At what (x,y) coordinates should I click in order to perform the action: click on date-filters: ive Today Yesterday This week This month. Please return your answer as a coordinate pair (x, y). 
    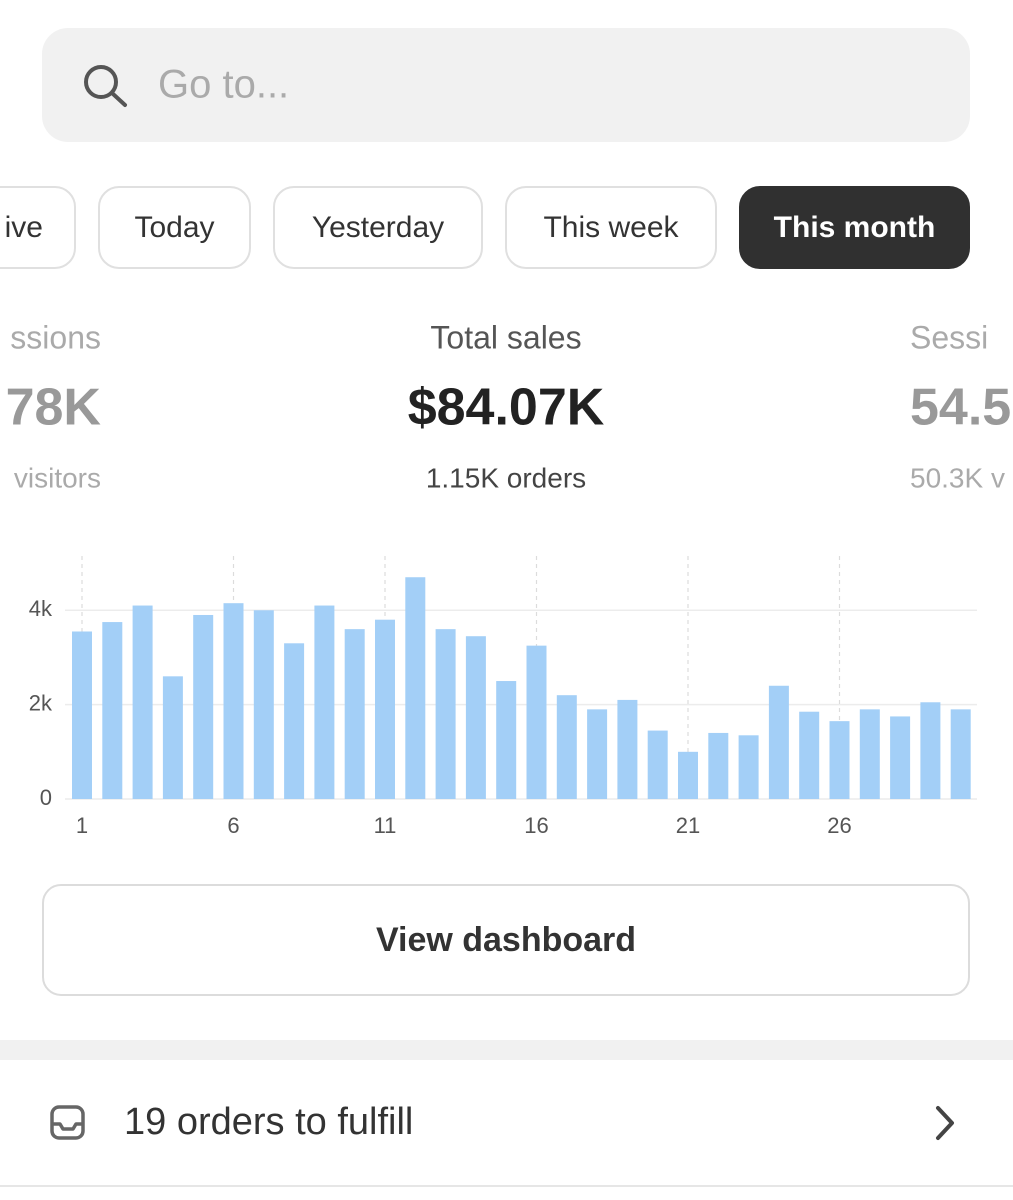
    Looking at the image, I should click on (485, 227).